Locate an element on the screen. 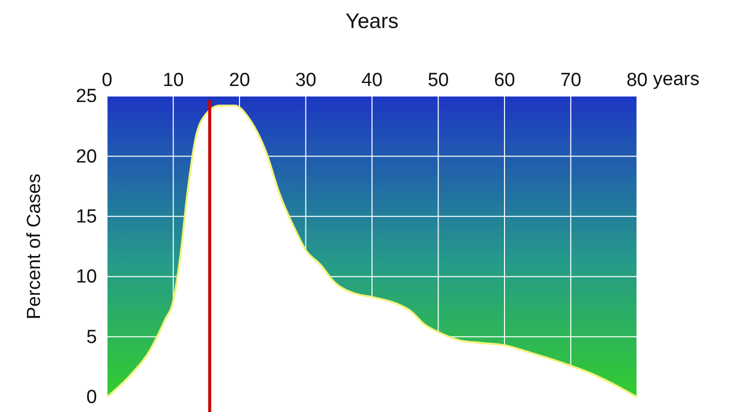 The height and width of the screenshot is (412, 743). x-tick-label: 40 is located at coordinates (372, 80).